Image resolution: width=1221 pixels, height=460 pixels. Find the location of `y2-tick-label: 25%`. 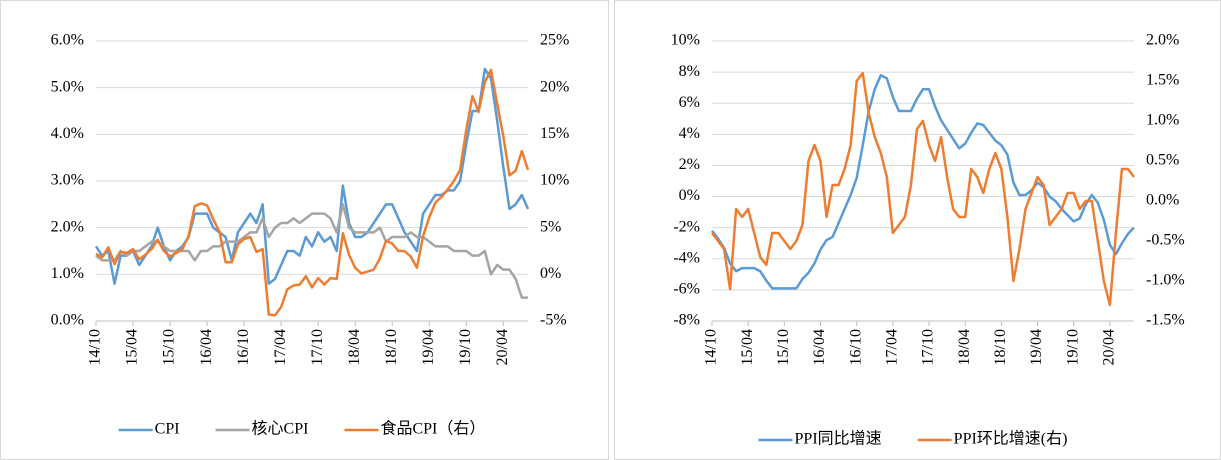

y2-tick-label: 25% is located at coordinates (554, 40).